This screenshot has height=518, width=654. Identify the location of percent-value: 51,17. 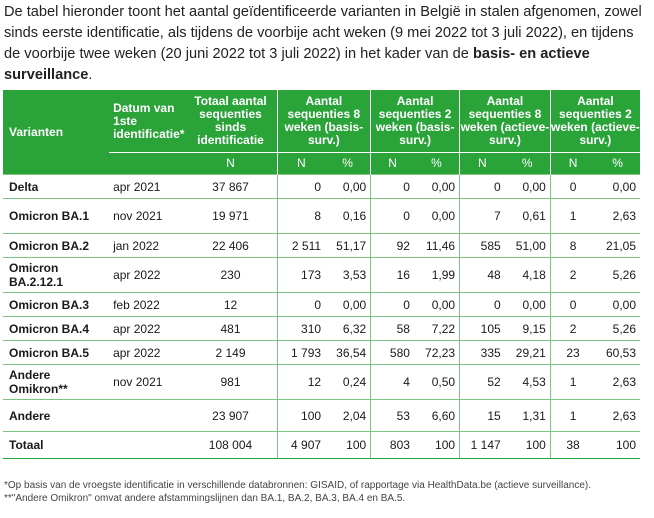
(348, 245).